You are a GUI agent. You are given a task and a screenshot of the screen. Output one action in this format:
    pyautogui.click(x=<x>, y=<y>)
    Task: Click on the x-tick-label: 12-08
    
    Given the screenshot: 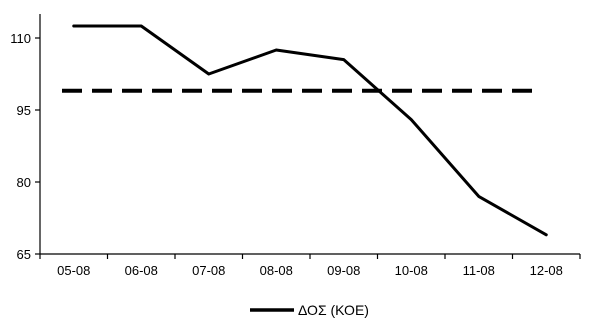 What is the action you would take?
    pyautogui.click(x=546, y=270)
    